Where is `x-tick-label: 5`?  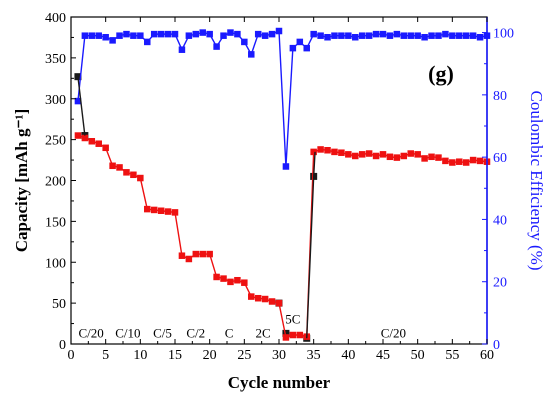 x-tick-label: 5 is located at coordinates (105, 355).